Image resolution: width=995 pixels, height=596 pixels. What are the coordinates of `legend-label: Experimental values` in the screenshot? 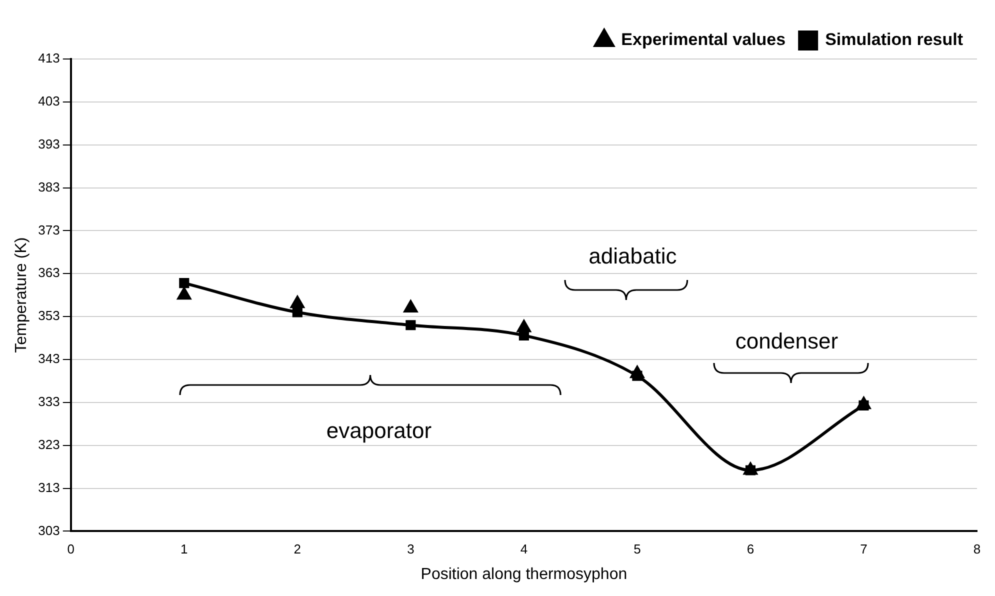 It's located at (703, 40).